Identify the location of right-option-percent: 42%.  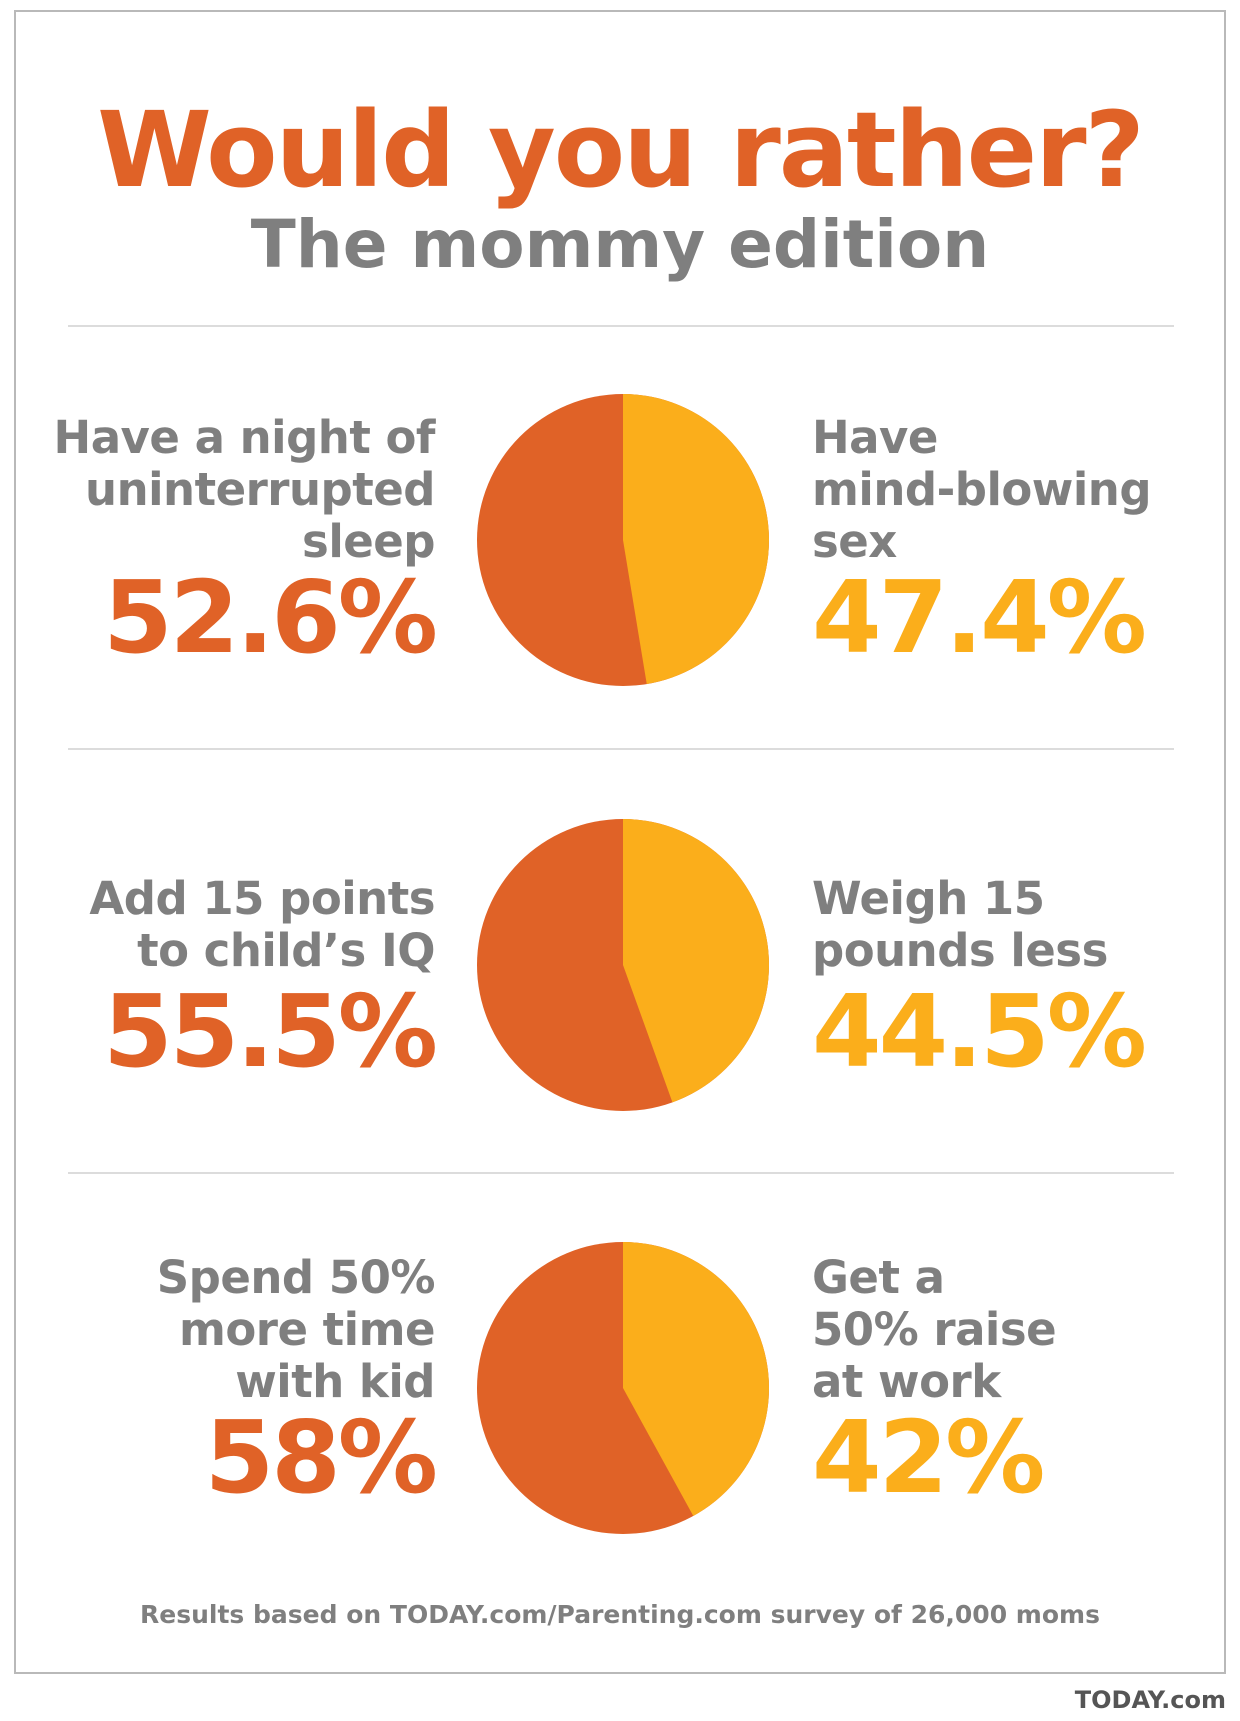
(928, 1457).